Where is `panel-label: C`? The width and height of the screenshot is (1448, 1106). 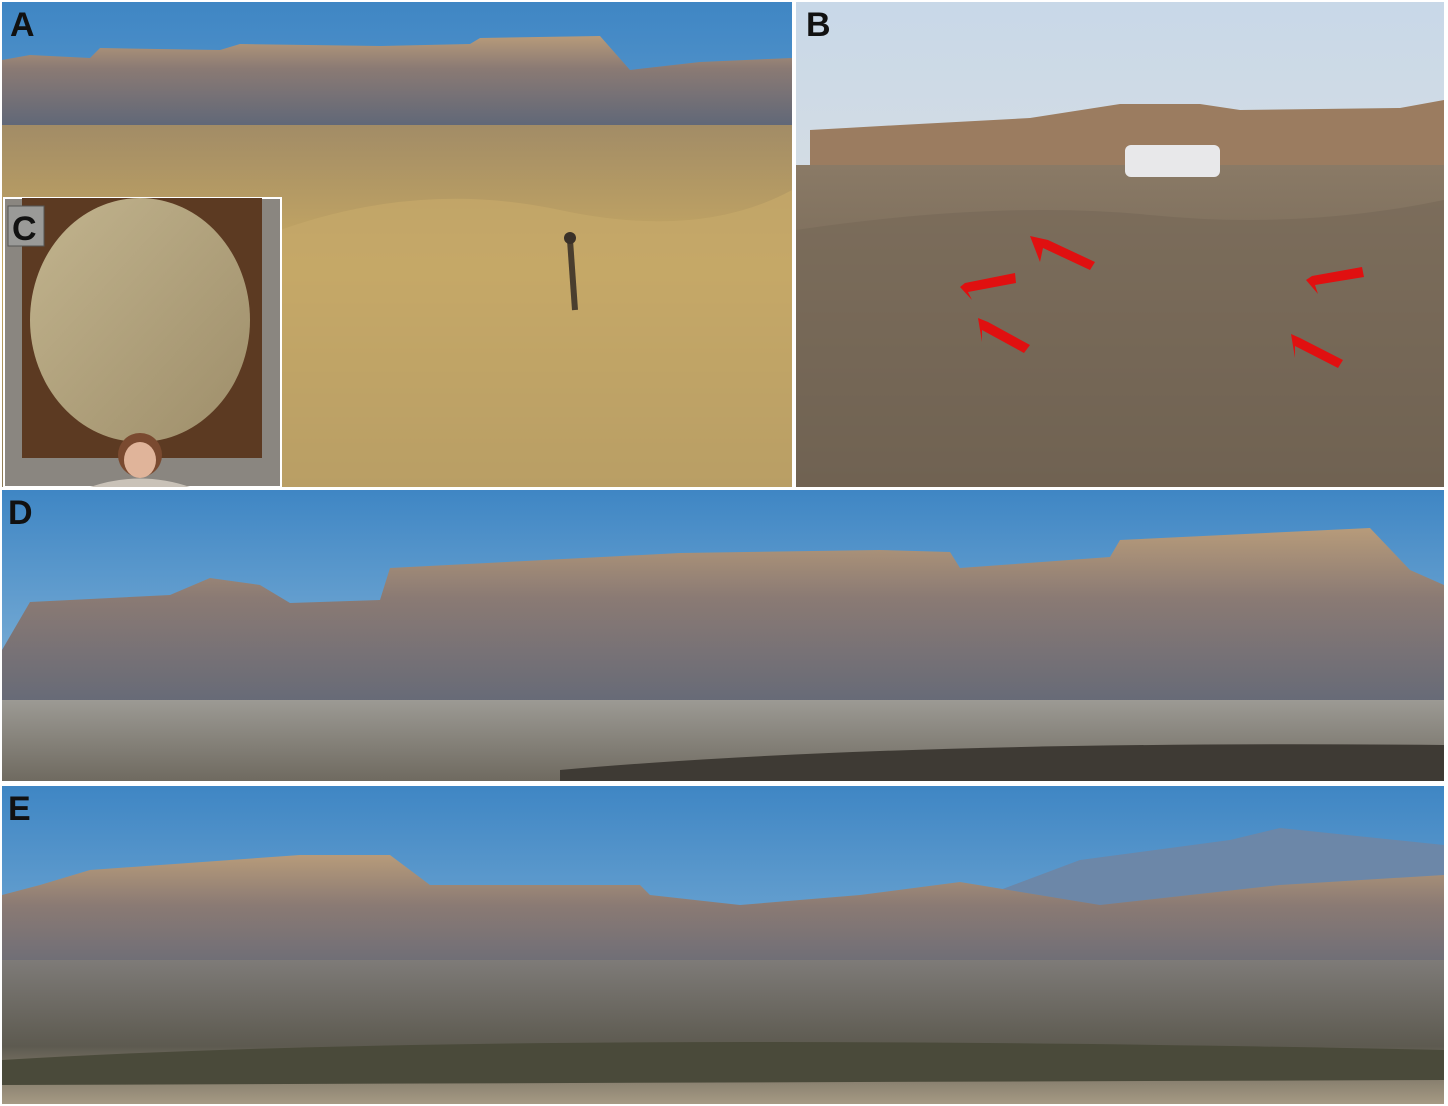 panel-label: C is located at coordinates (24, 229).